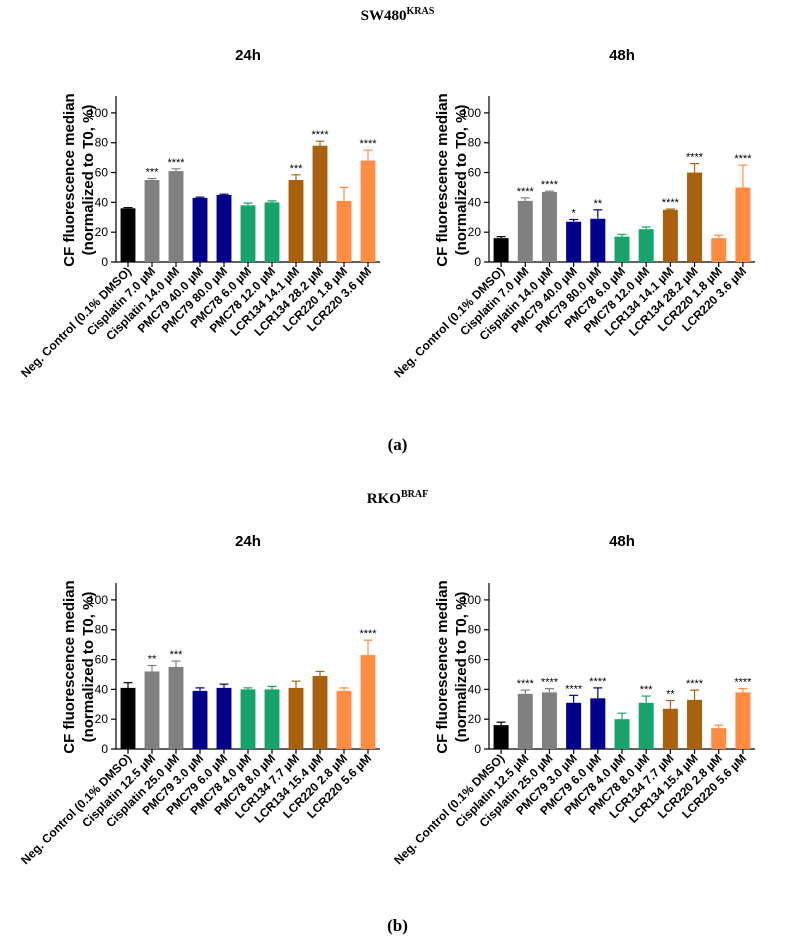  I want to click on section-title-sw480: SW480KRAS, so click(397, 15).